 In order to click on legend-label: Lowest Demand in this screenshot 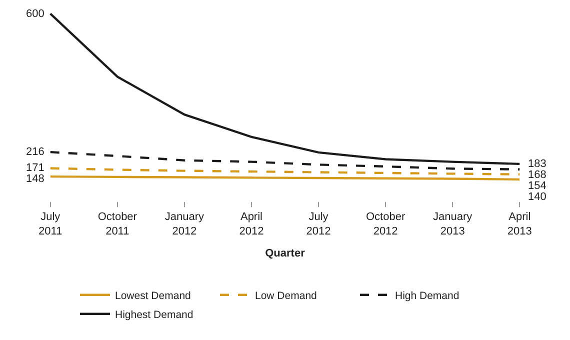, I will do `click(153, 296)`.